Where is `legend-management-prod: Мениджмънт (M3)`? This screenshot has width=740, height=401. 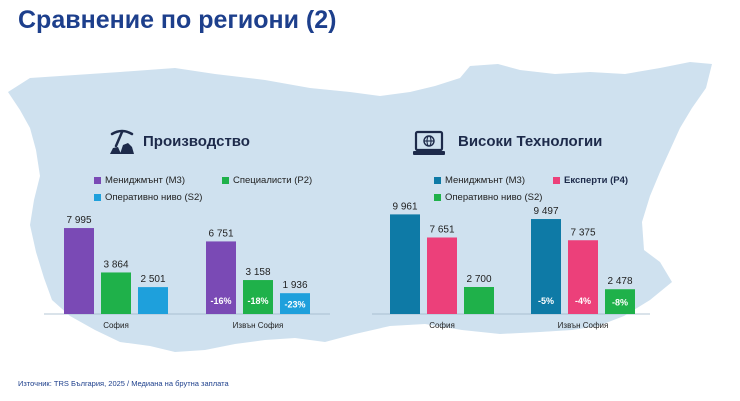
legend-management-prod: Мениджмънт (M3) is located at coordinates (139, 180).